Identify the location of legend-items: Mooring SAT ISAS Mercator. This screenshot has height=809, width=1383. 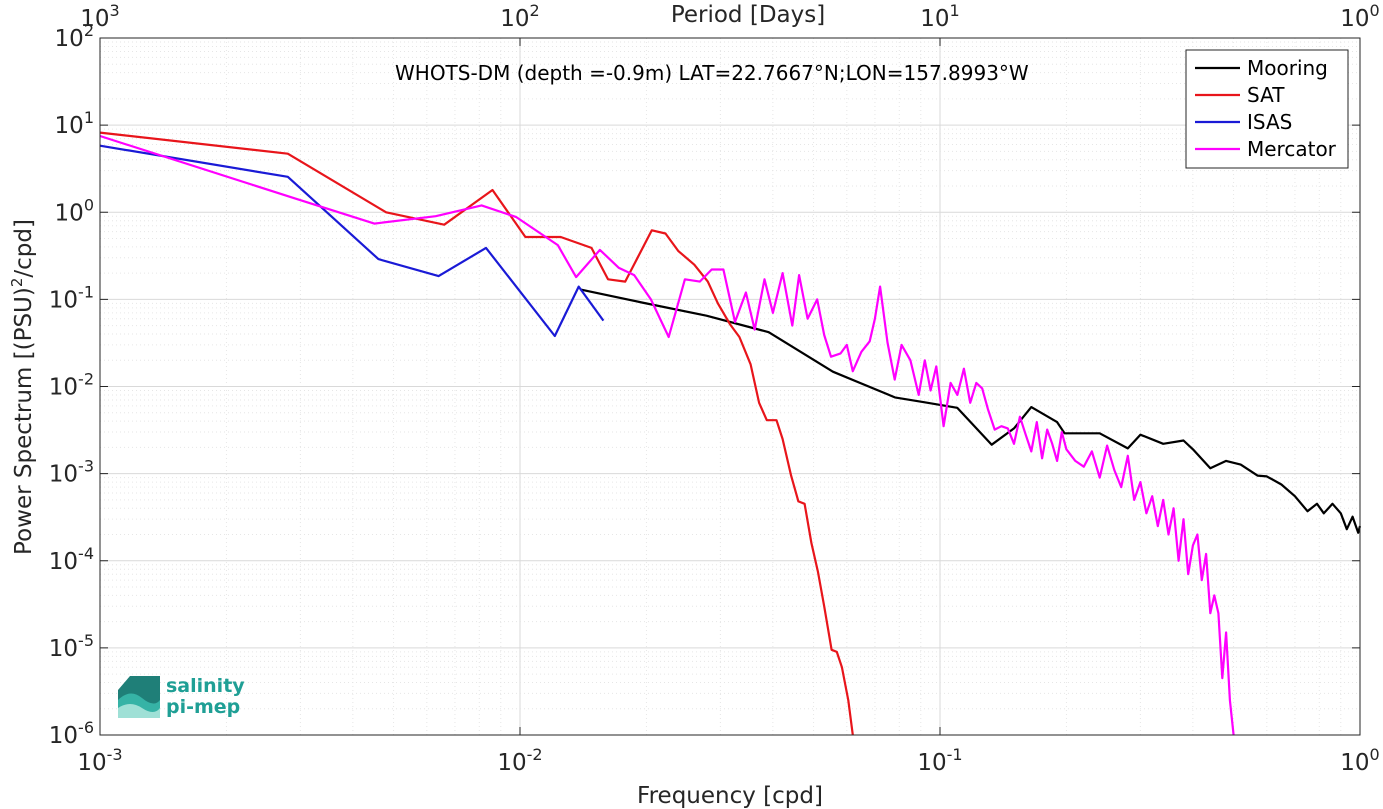
(1266, 108).